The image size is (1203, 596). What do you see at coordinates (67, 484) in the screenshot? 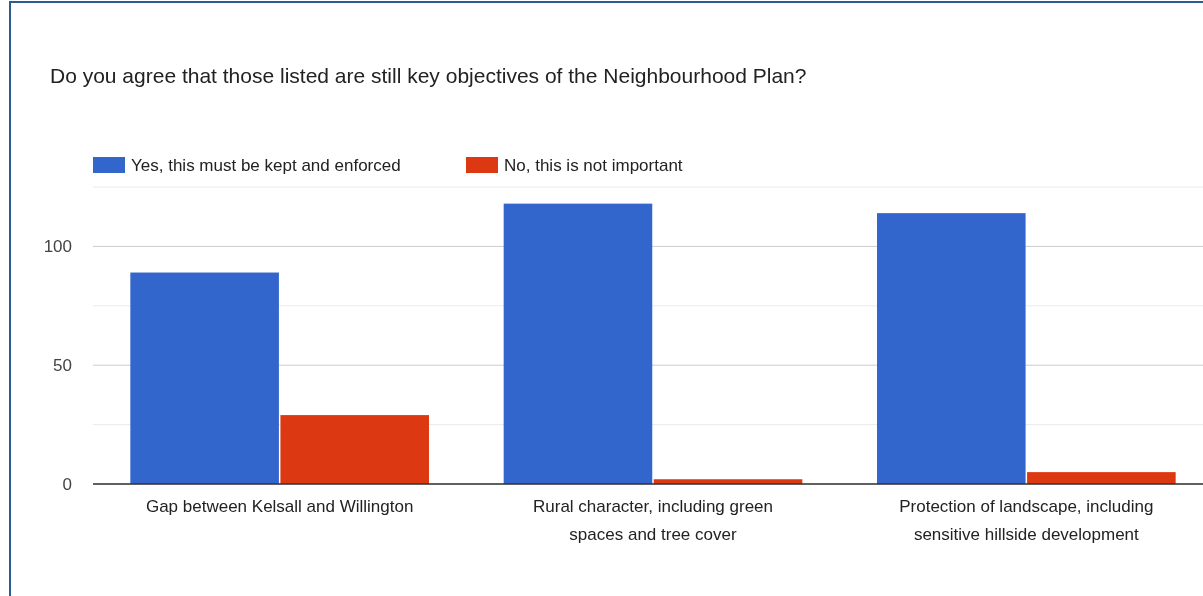
I see `y-tick-label: 0` at bounding box center [67, 484].